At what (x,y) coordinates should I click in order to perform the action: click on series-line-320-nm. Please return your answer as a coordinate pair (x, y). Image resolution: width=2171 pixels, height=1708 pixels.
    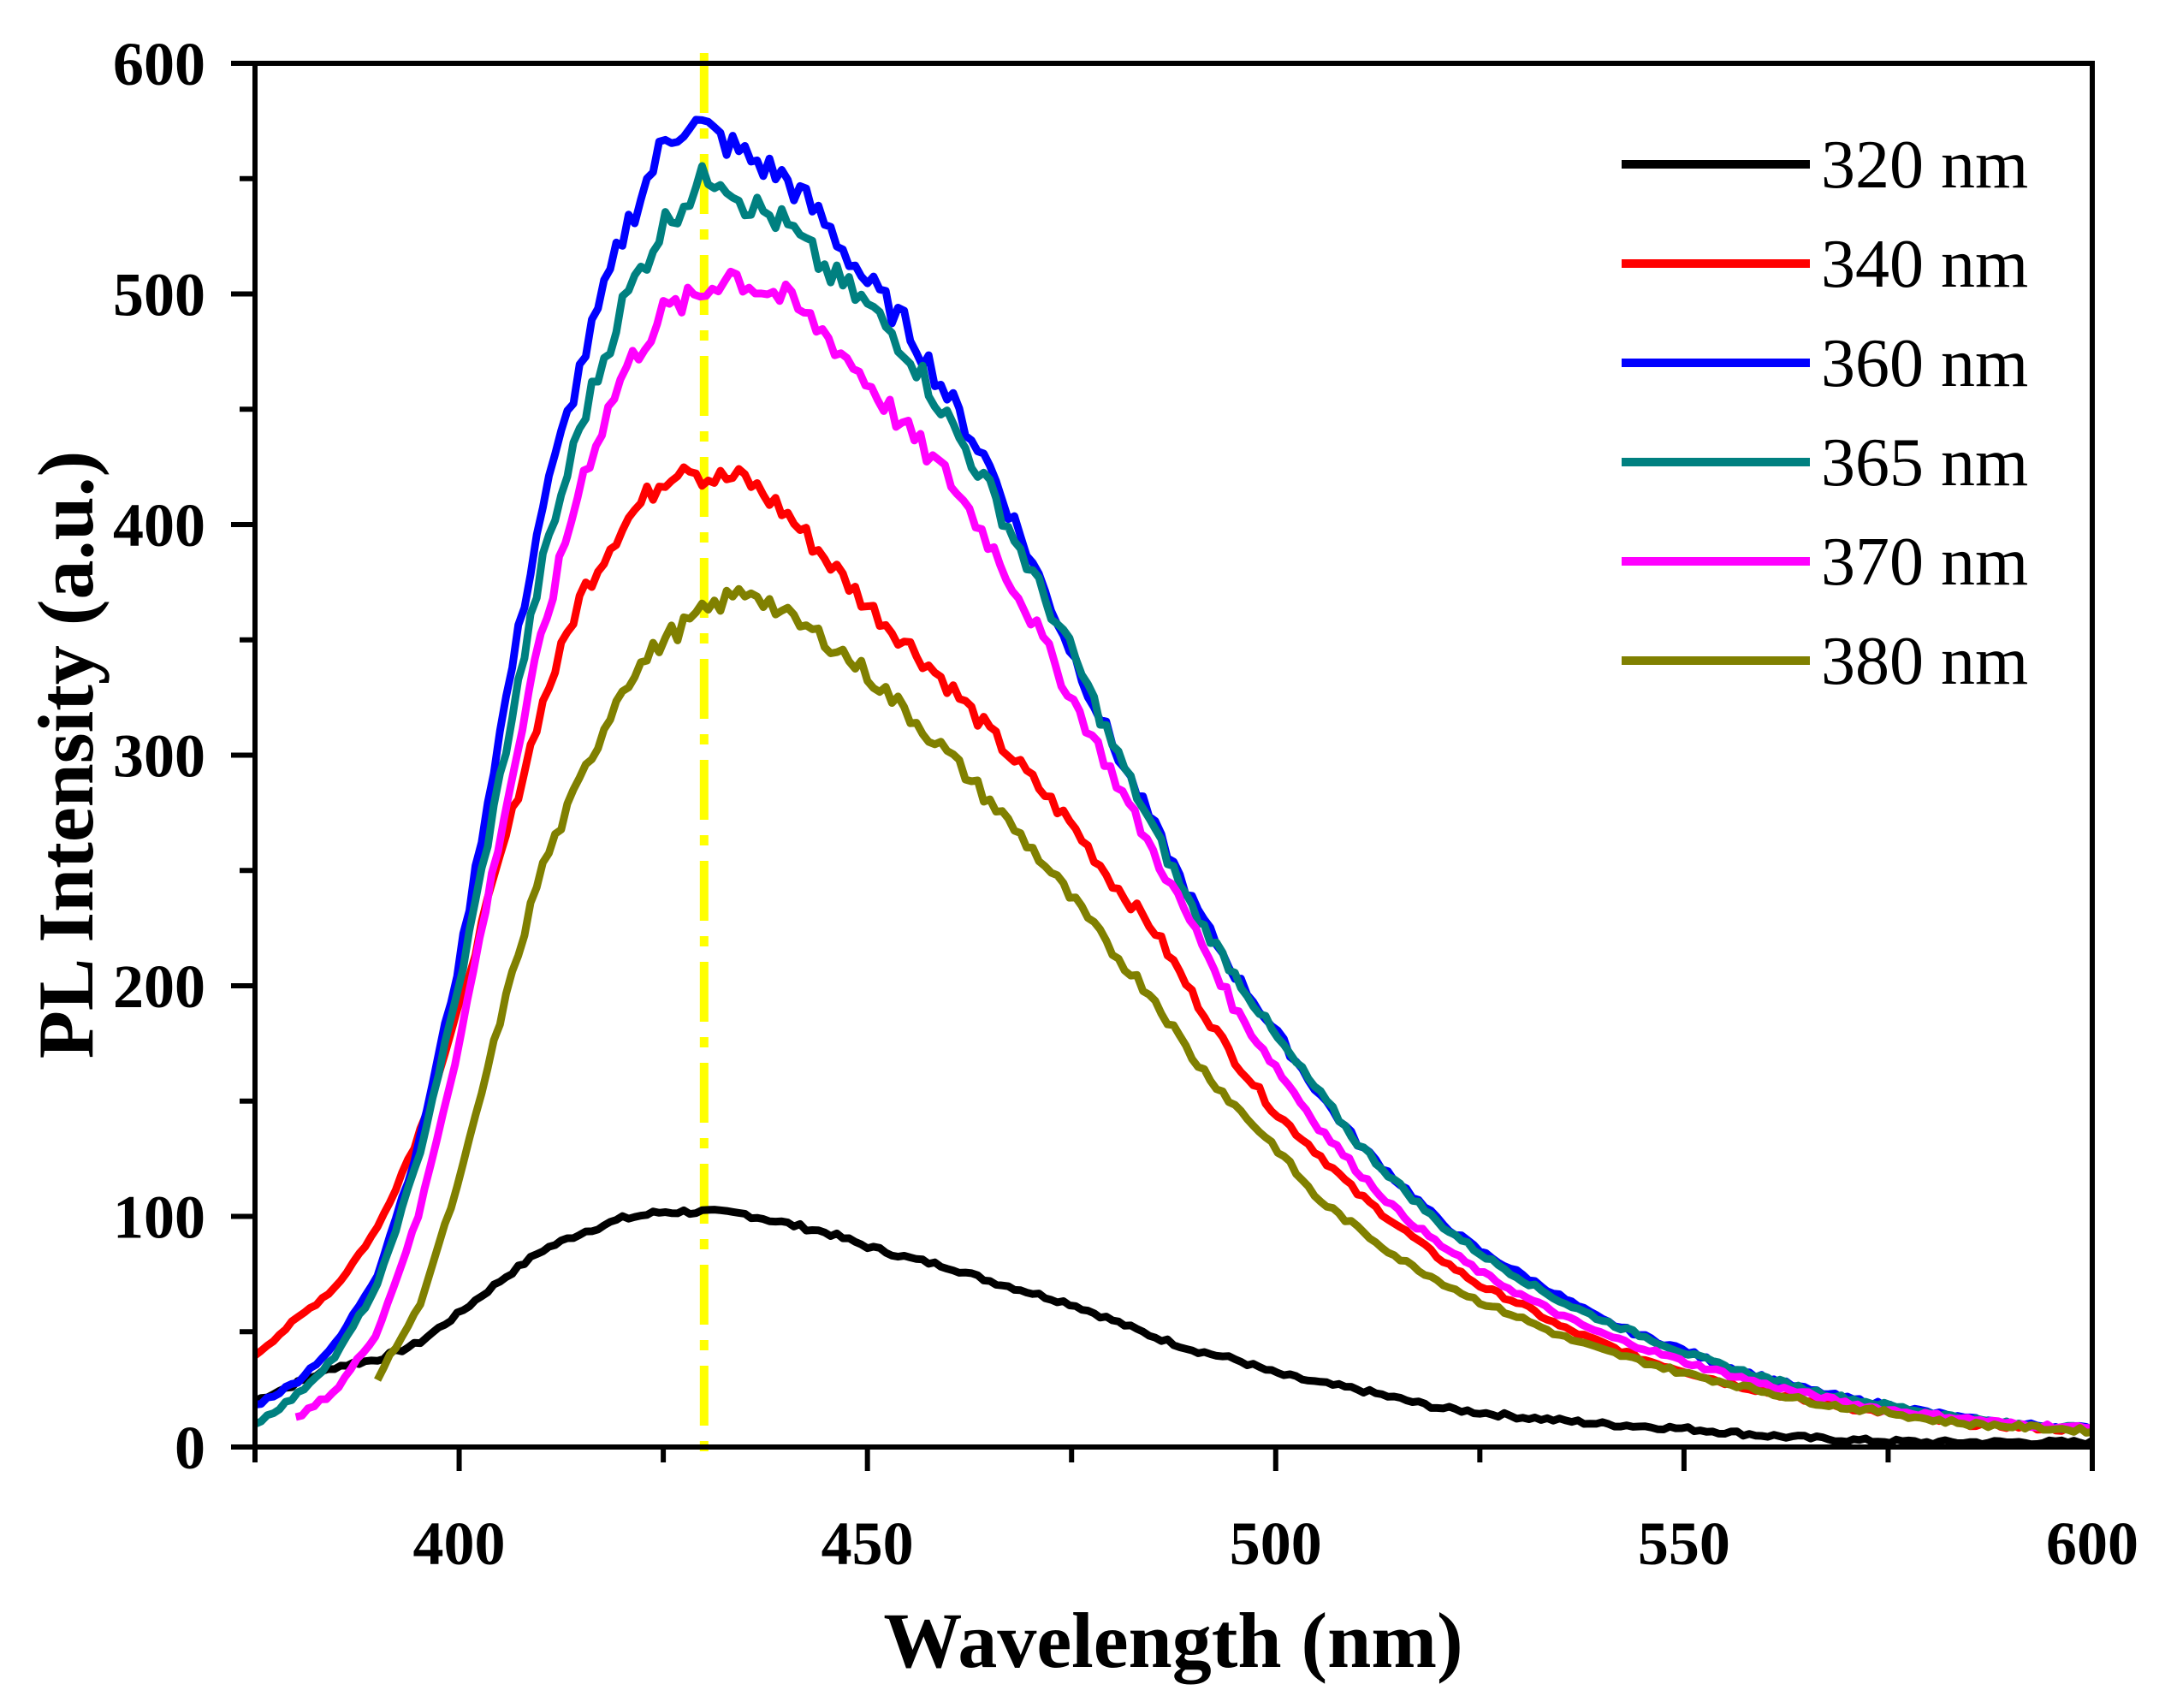
    Looking at the image, I should click on (1174, 1327).